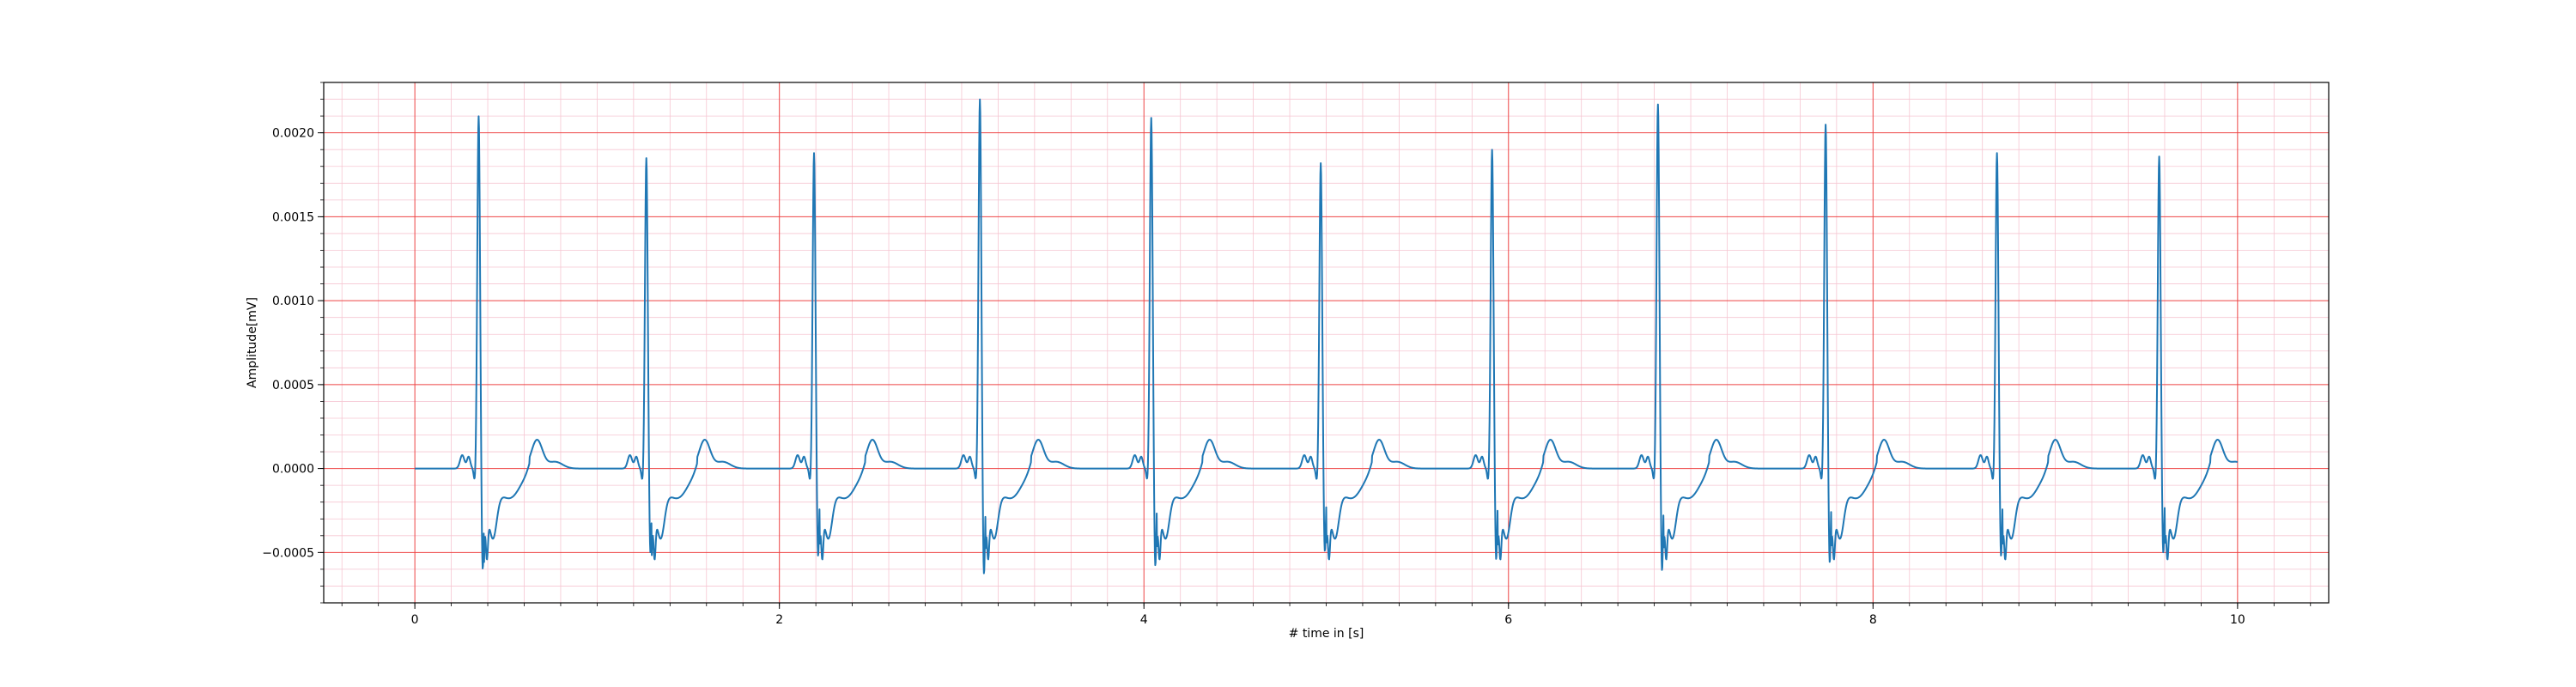 This screenshot has height=687, width=2576. I want to click on x-tick-label: 4, so click(1144, 620).